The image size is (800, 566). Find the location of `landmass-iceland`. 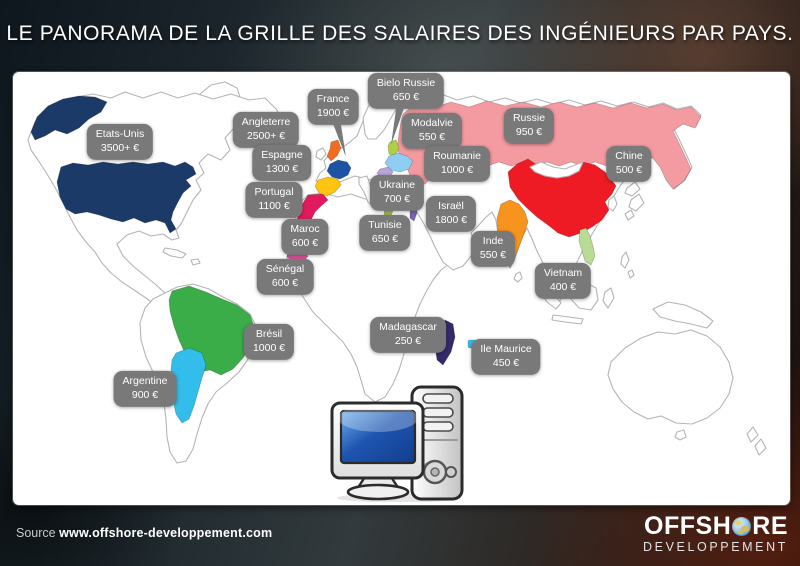

landmass-iceland is located at coordinates (335, 108).